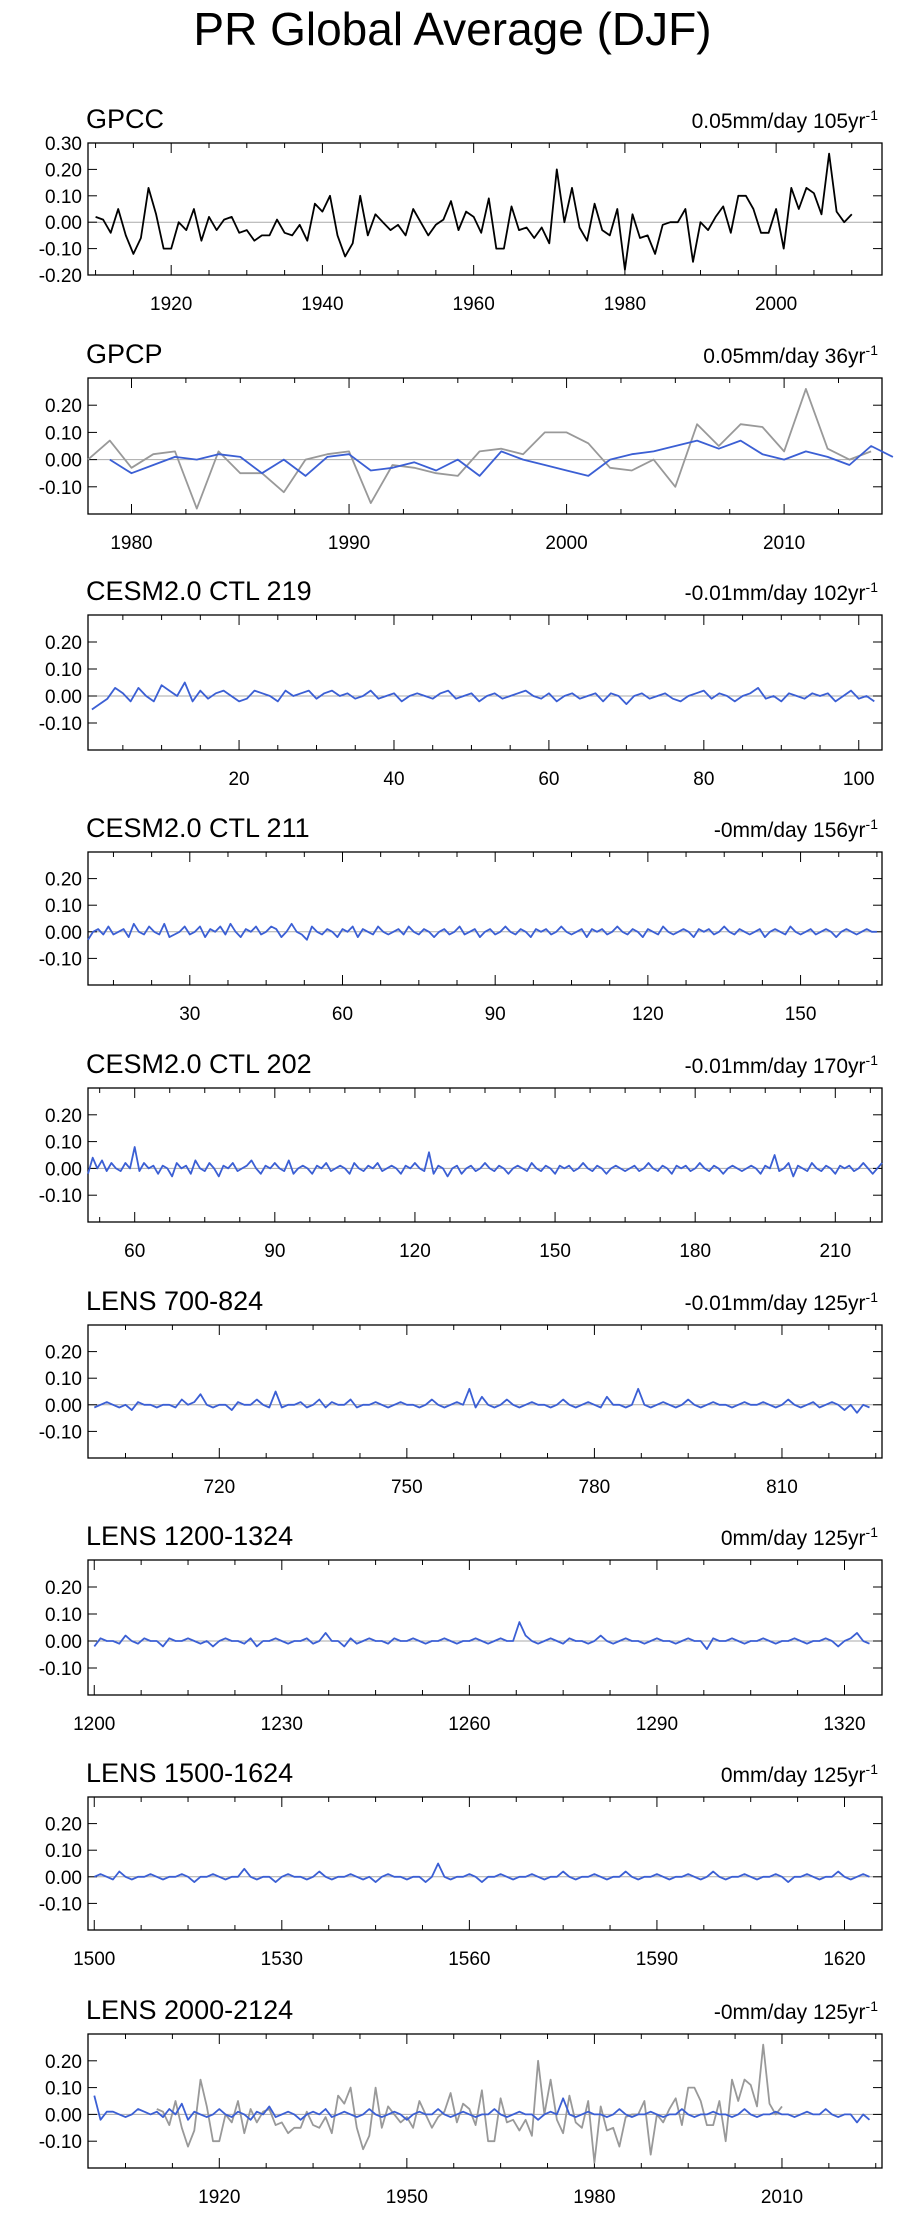  Describe the element at coordinates (785, 120) in the screenshot. I see `panel-stat: 0.05mm/day 105yr-1` at that location.